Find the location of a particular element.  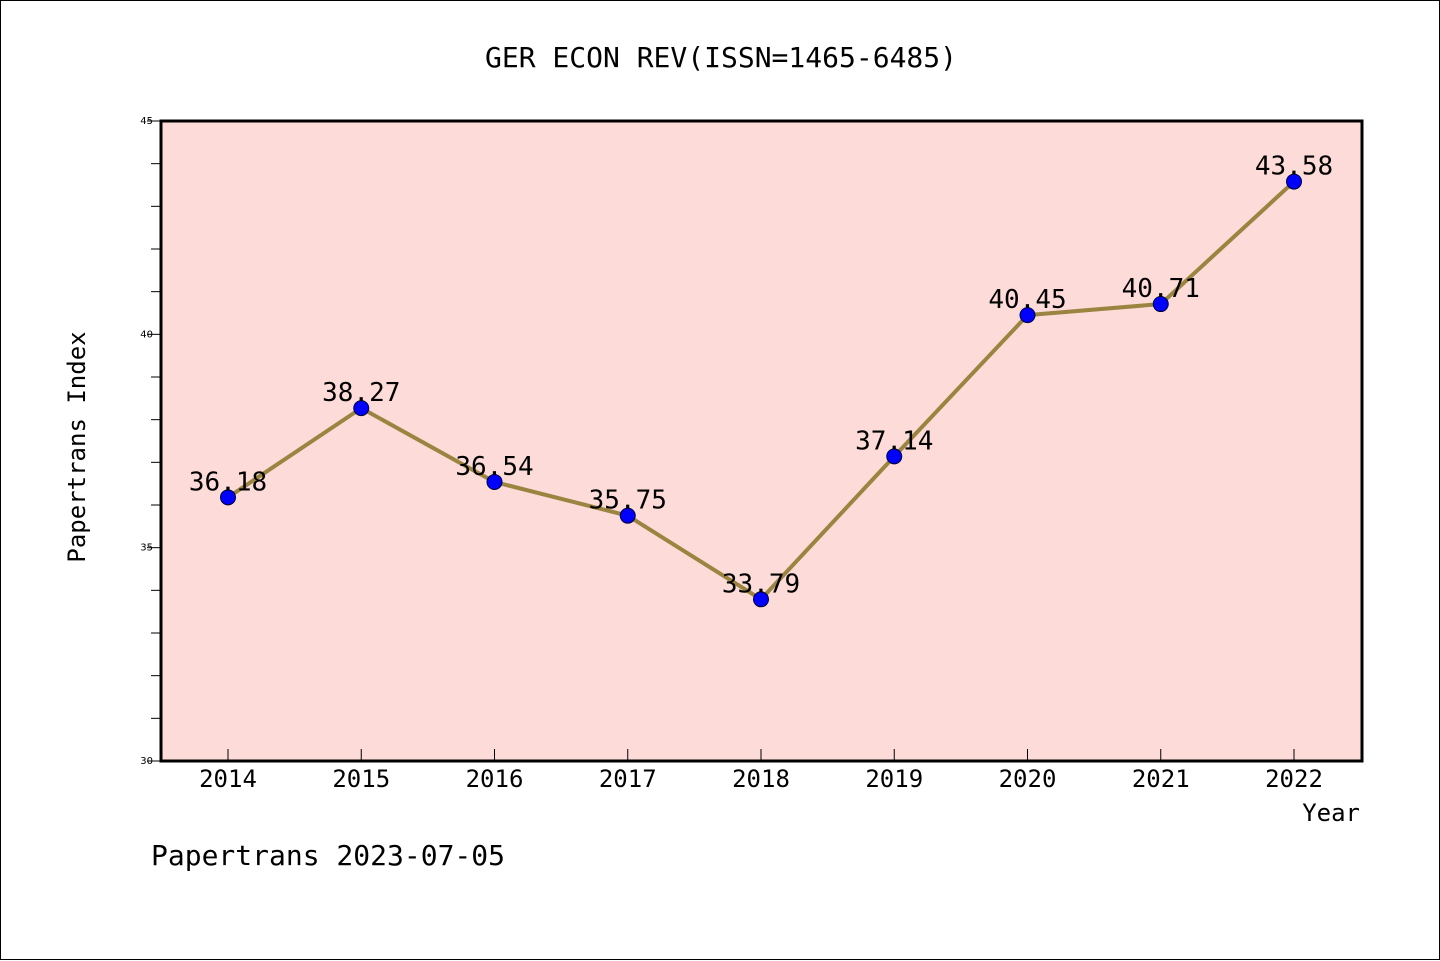

x-tick-label: 2020 is located at coordinates (1028, 779).